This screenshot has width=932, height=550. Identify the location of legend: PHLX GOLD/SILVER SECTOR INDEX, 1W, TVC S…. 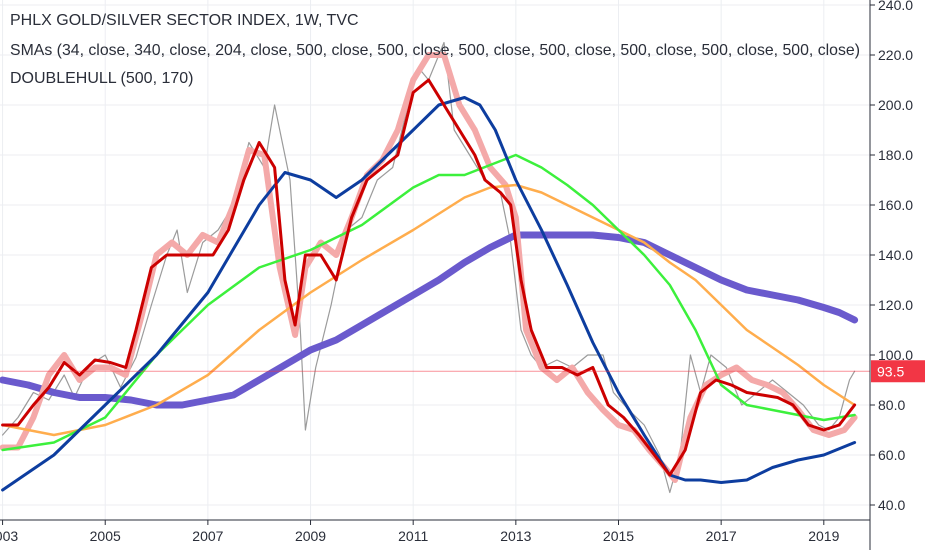
(435, 49).